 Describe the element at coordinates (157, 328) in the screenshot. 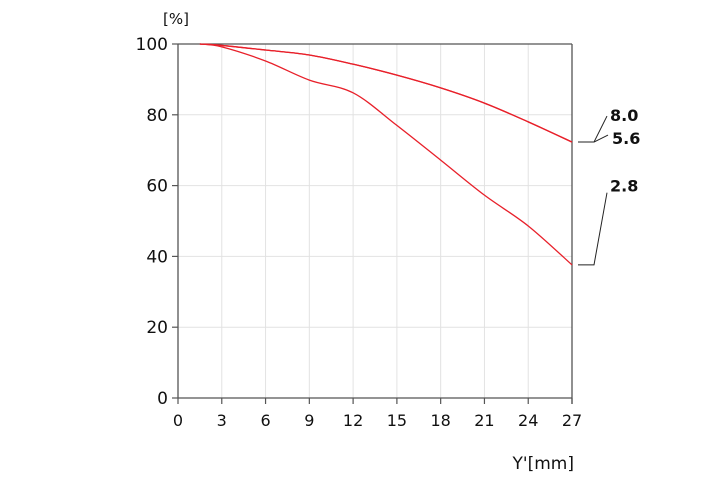

I see `y-tick-label: 20` at that location.